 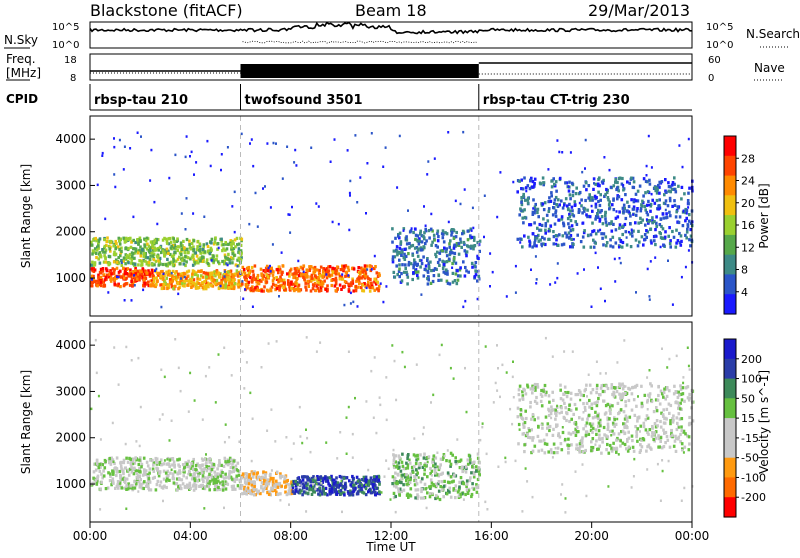 I want to click on noise-traces, so click(x=391, y=33).